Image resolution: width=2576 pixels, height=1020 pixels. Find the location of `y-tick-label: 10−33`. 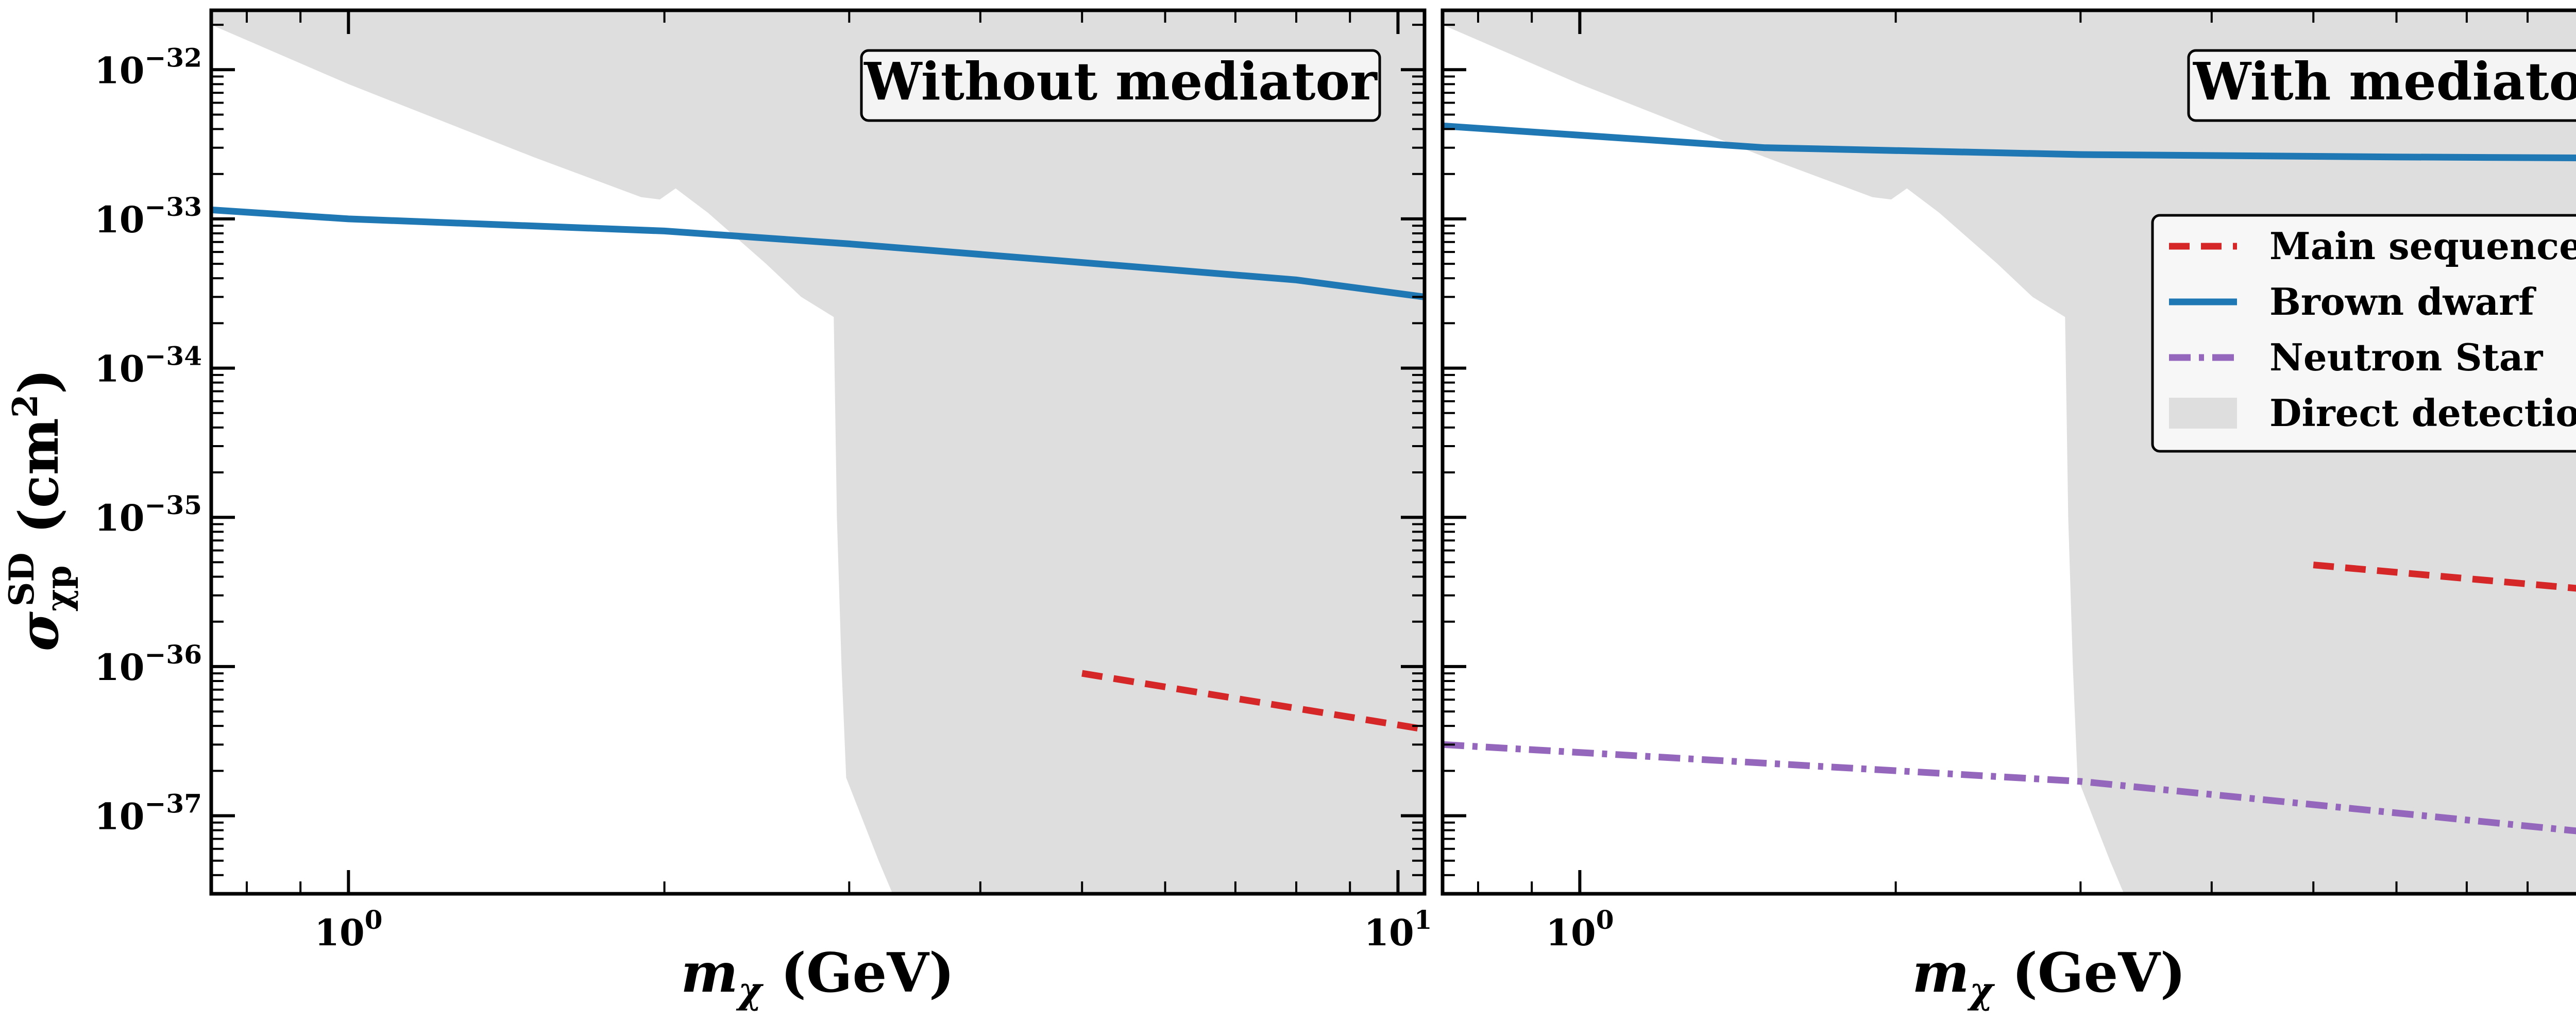

y-tick-label: 10−33 is located at coordinates (148, 216).